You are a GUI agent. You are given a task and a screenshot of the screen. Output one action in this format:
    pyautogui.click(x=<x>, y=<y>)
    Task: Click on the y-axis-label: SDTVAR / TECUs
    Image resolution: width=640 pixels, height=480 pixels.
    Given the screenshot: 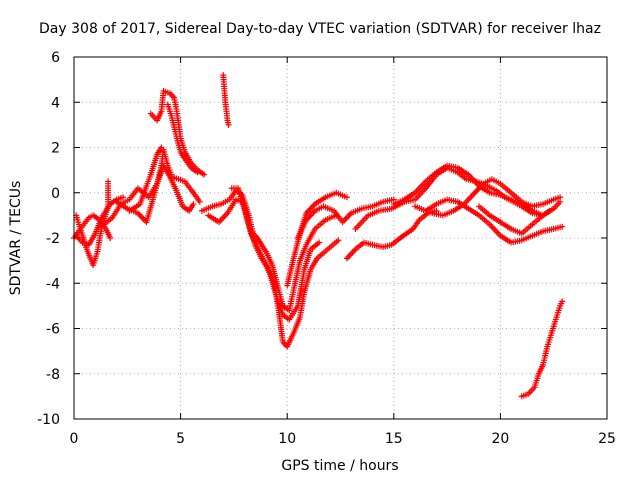 What is the action you would take?
    pyautogui.click(x=16, y=238)
    